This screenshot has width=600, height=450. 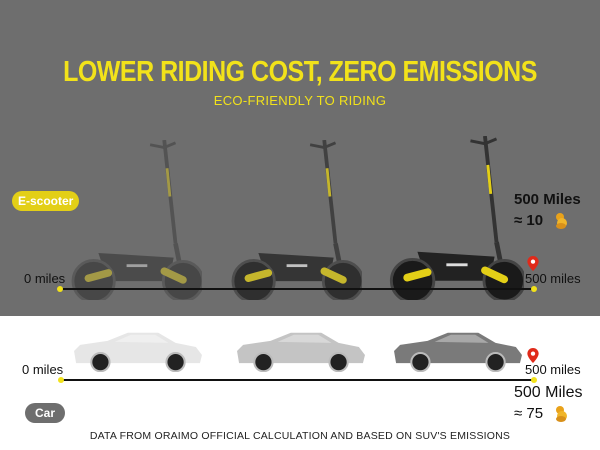 I want to click on car-image-mid, so click(x=301, y=351).